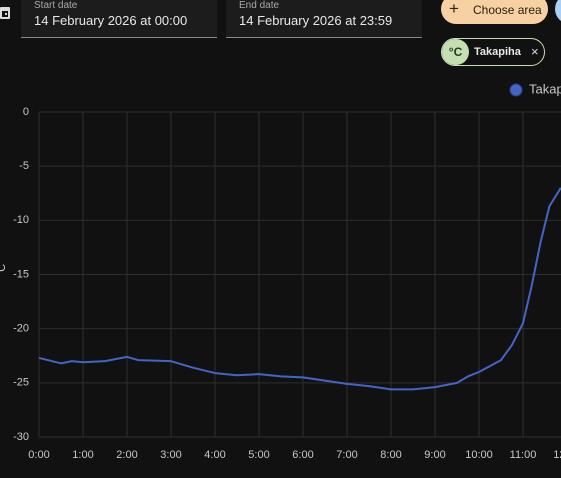 The width and height of the screenshot is (561, 478). Describe the element at coordinates (434, 455) in the screenshot. I see `x-tick-label: 9:00` at that location.